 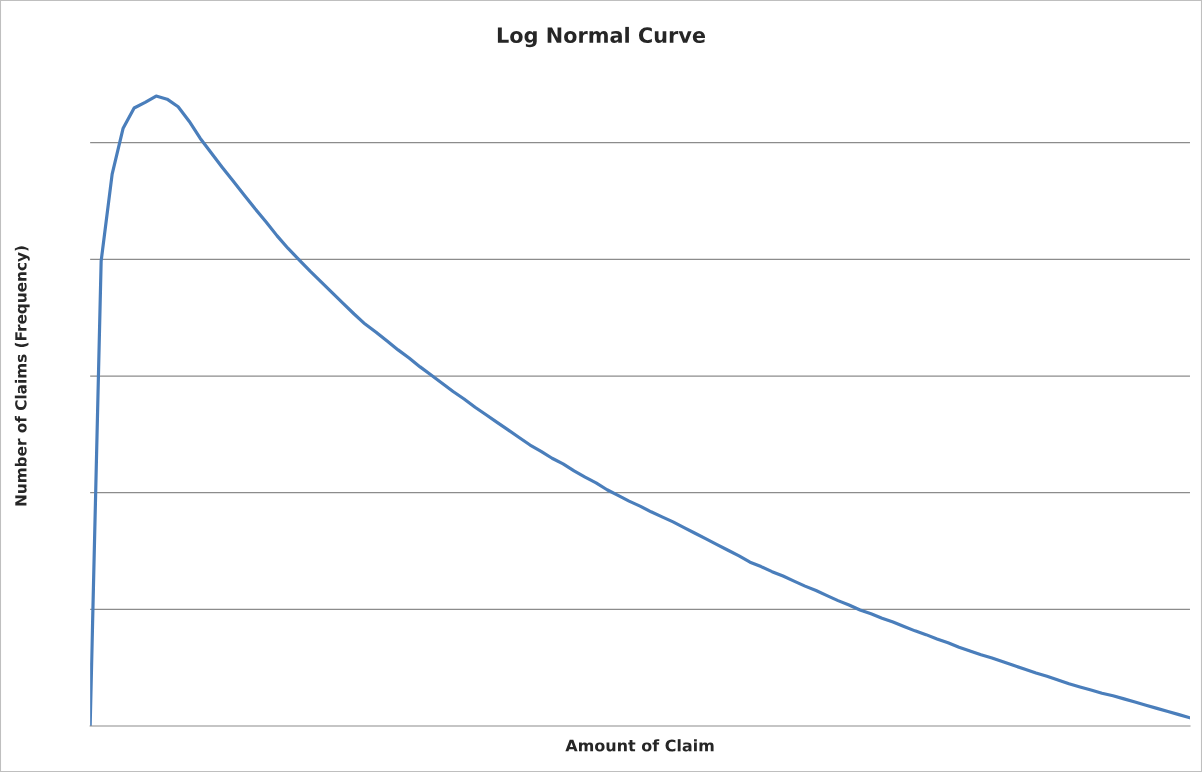 I want to click on x-axis-title: Amount of Claim, so click(x=639, y=745).